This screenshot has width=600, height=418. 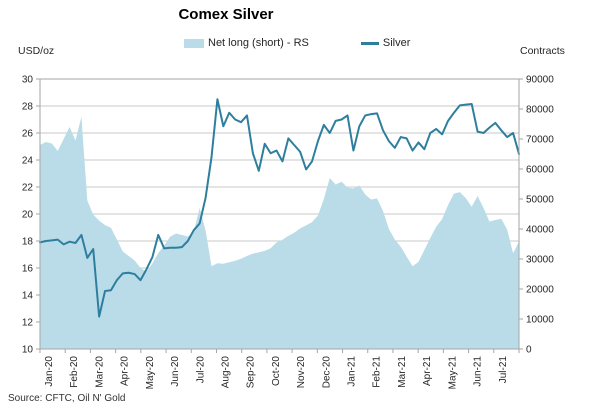 What do you see at coordinates (251, 372) in the screenshot?
I see `x-axis-tick-label: Sep-20` at bounding box center [251, 372].